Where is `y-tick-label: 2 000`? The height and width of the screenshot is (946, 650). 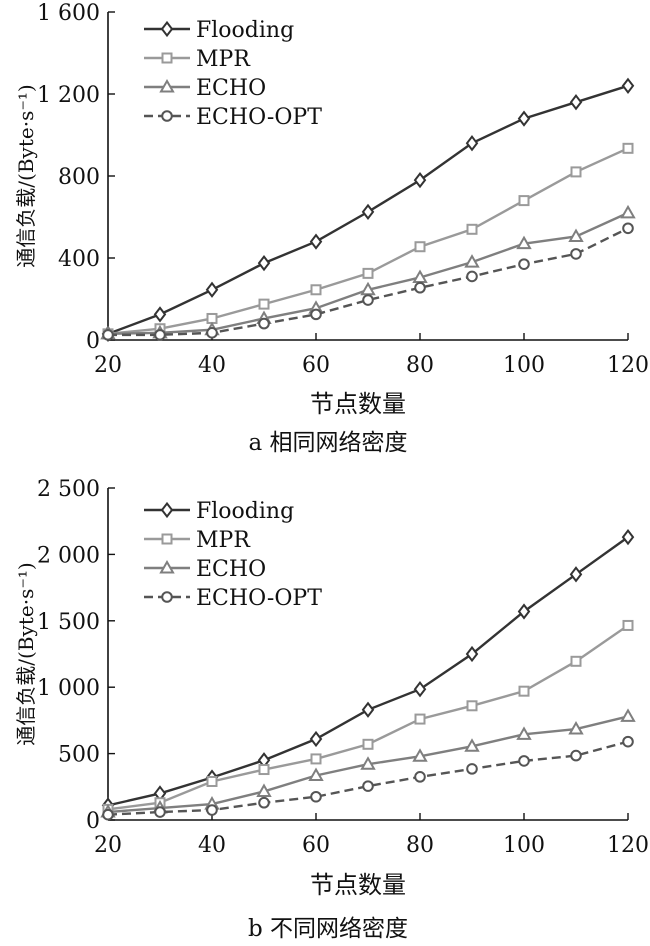
y-tick-label: 2 000 is located at coordinates (68, 555).